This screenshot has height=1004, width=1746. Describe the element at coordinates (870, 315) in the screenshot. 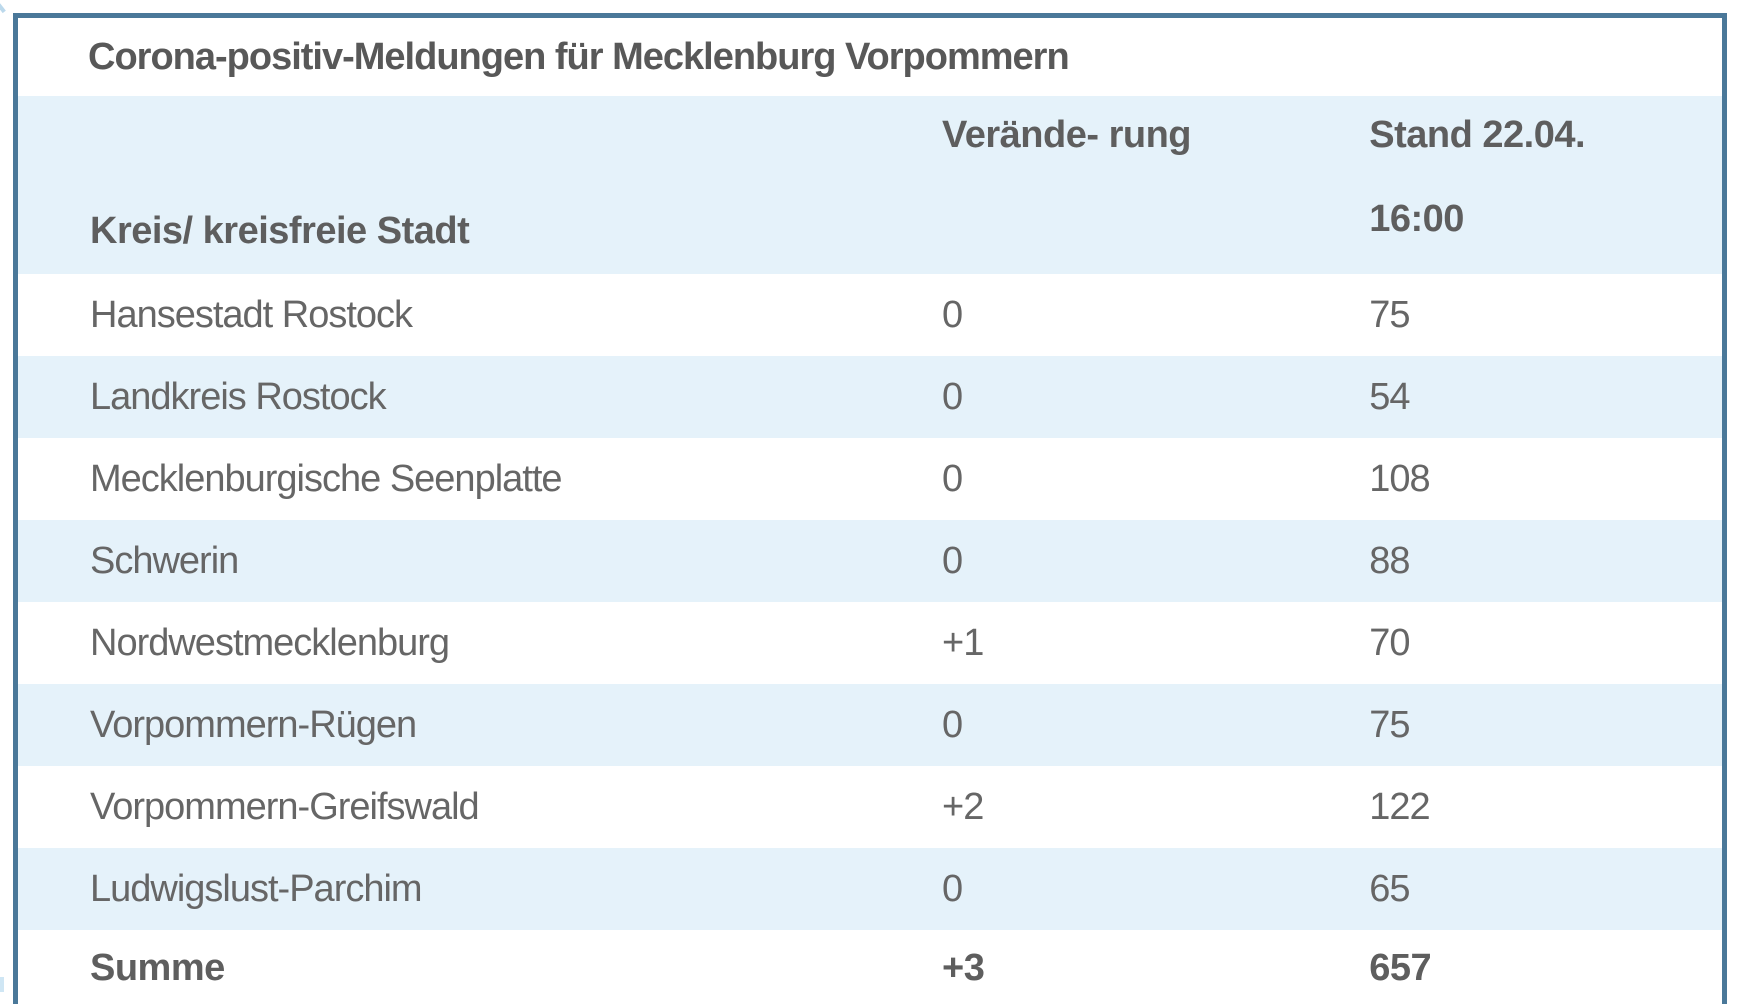

I see `table-row: Hansestadt Rostock 0 75` at that location.